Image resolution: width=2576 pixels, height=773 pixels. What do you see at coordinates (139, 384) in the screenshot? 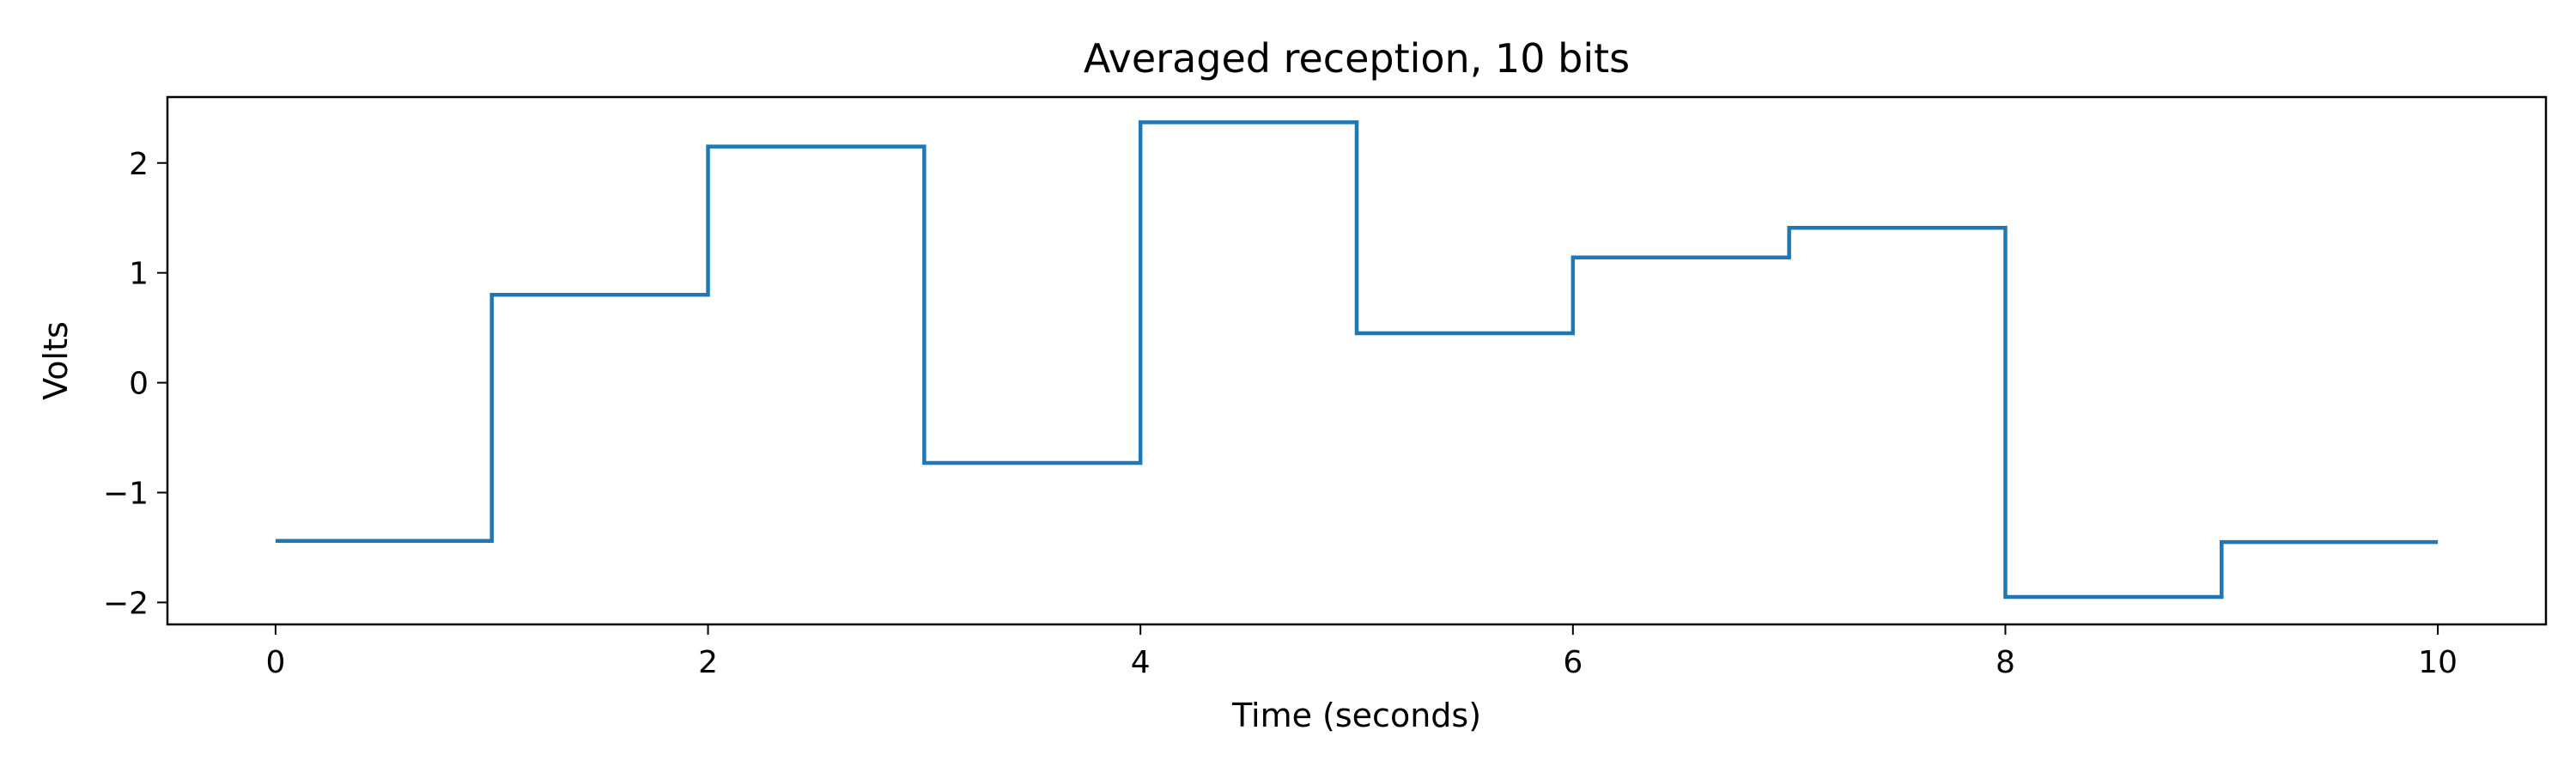
I see `y-tick-label: 0` at bounding box center [139, 384].